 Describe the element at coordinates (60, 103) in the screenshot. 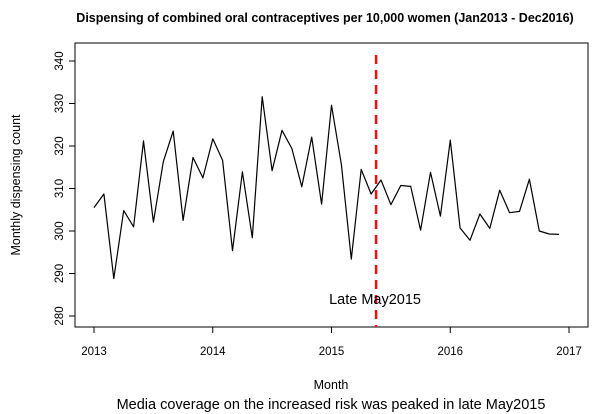

I see `y-tick-label: 330` at that location.